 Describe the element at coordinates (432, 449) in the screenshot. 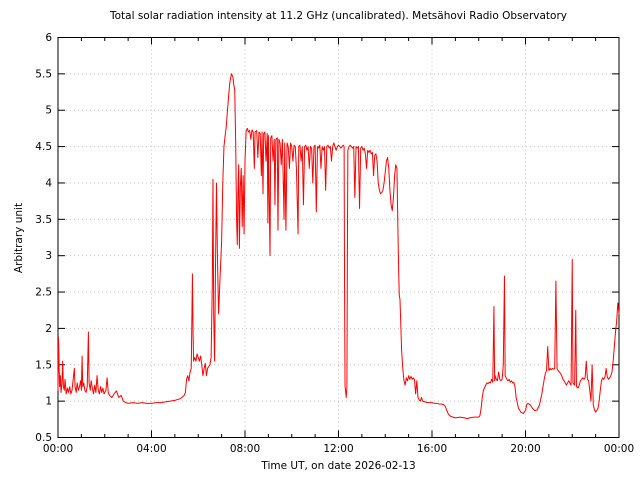

I see `x-tick-label: 16:00` at that location.